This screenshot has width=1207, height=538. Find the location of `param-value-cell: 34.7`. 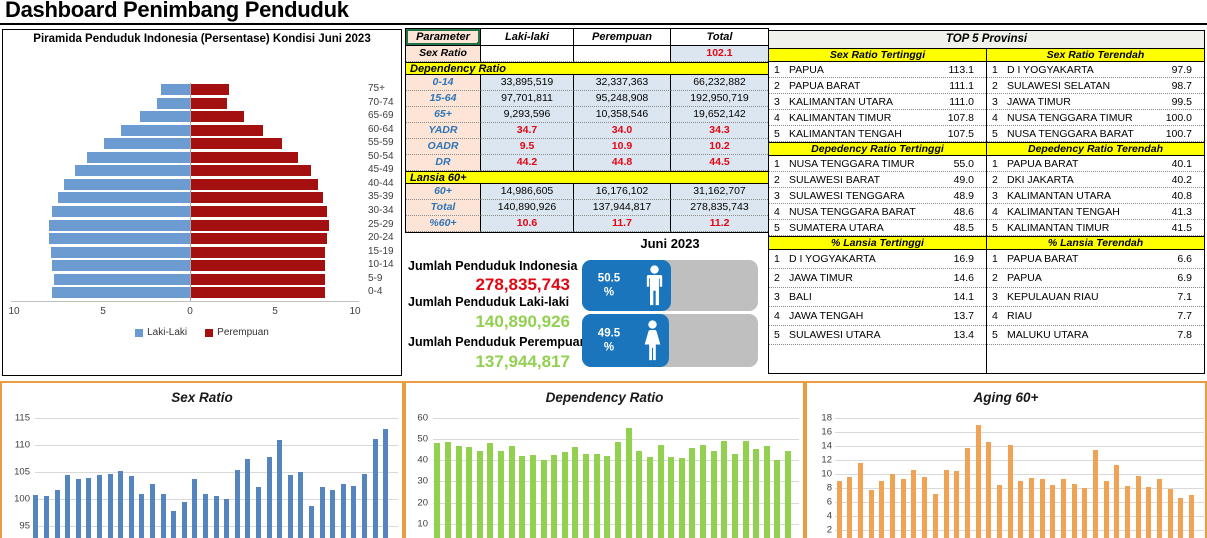

param-value-cell: 34.7 is located at coordinates (527, 131).